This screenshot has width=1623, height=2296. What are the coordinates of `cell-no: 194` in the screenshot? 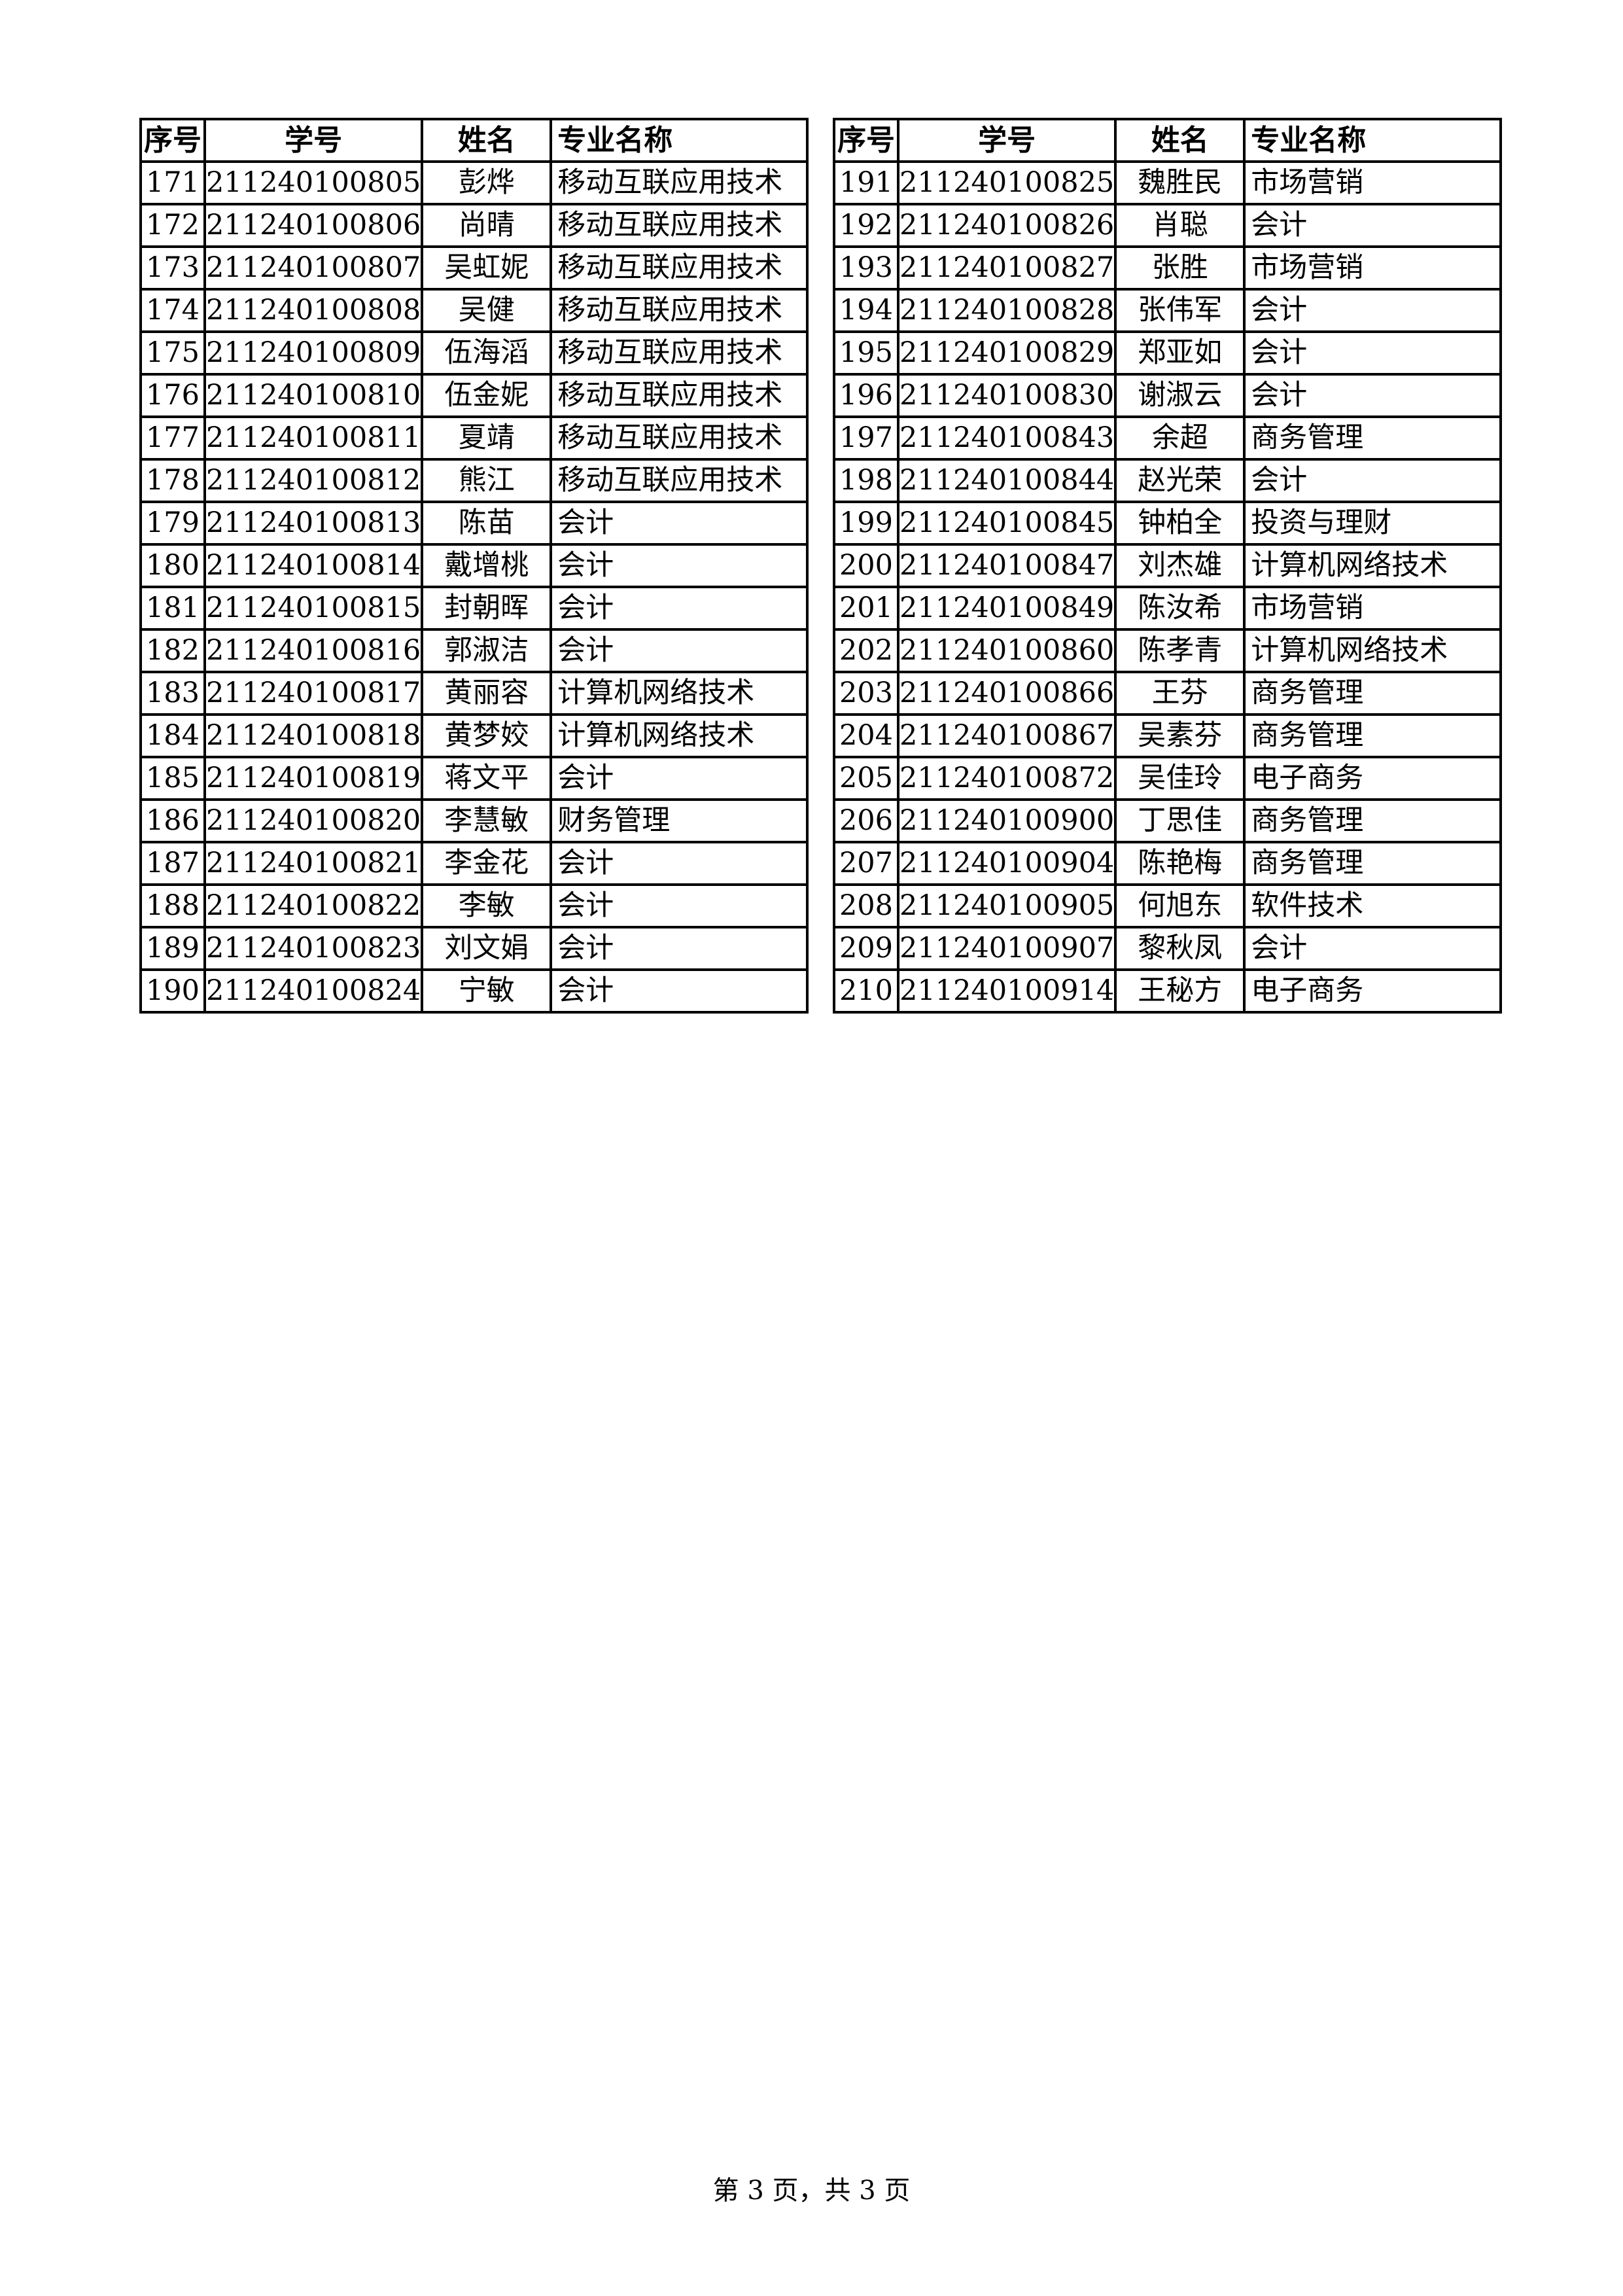 It's located at (866, 311).